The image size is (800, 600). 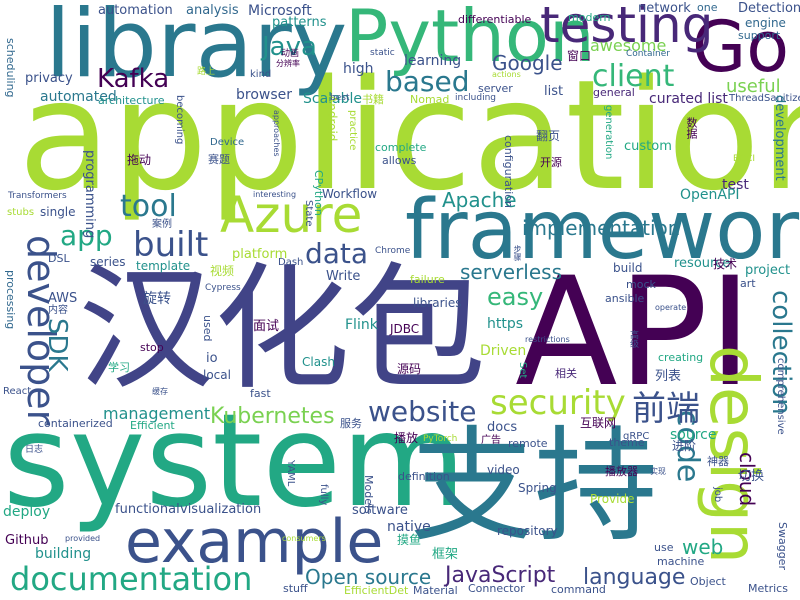 What do you see at coordinates (430, 99) in the screenshot?
I see `word: Nomad` at bounding box center [430, 99].